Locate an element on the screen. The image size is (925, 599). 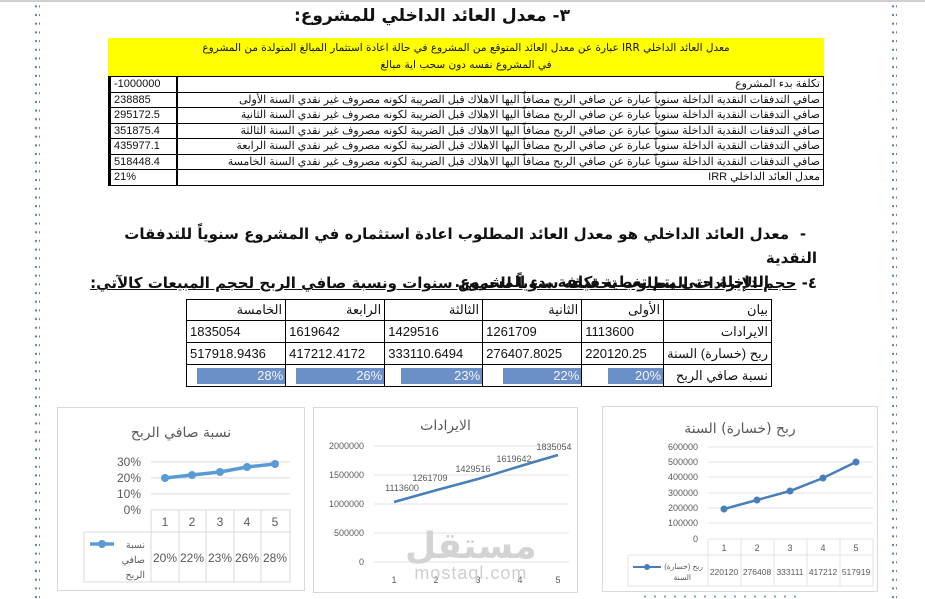
row-value: 435977.1 is located at coordinates (143, 146).